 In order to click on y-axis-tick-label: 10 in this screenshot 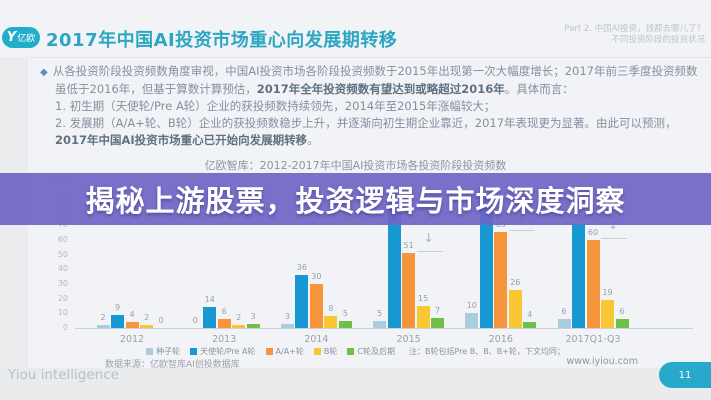, I will do `click(62, 313)`.